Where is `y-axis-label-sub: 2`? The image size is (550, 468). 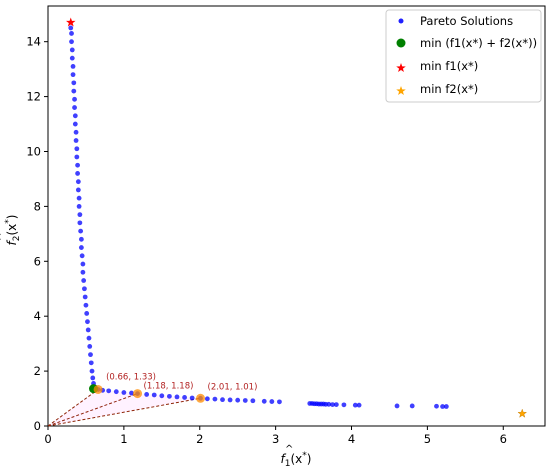 y-axis-label-sub: 2 is located at coordinates (17, 239).